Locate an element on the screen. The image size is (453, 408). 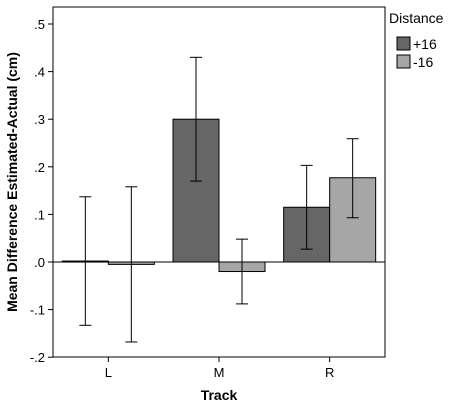
y-tick-label: .1 is located at coordinates (39, 214).